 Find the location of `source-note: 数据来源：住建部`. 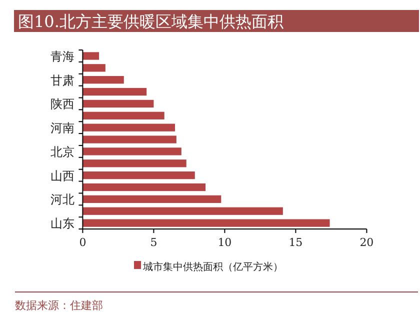

source-note: 数据来源：住建部 is located at coordinates (59, 305).